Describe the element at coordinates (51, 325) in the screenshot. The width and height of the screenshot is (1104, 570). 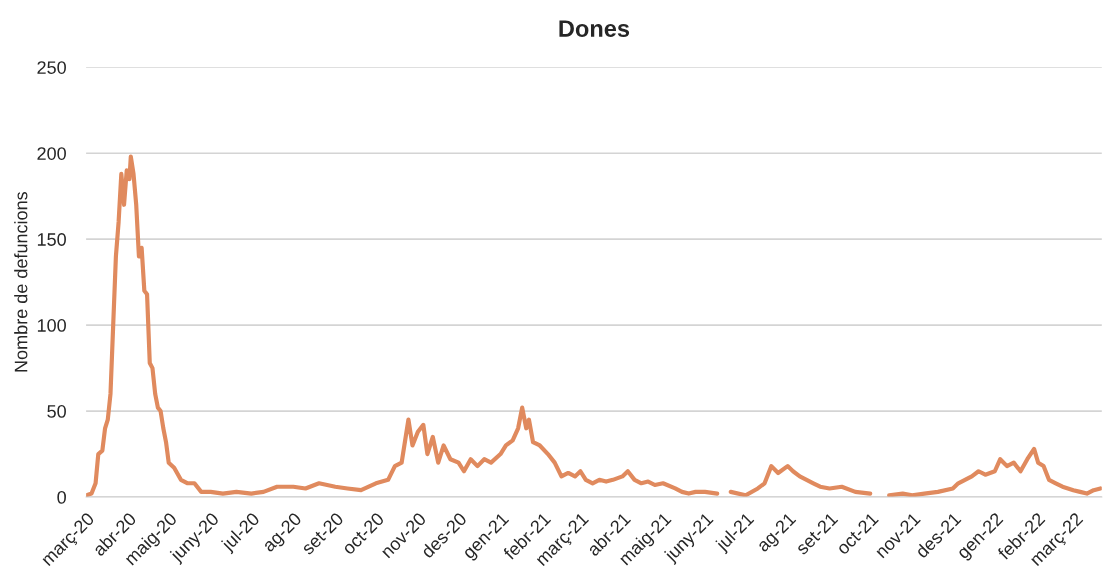
I see `y-tick-label: 100` at that location.